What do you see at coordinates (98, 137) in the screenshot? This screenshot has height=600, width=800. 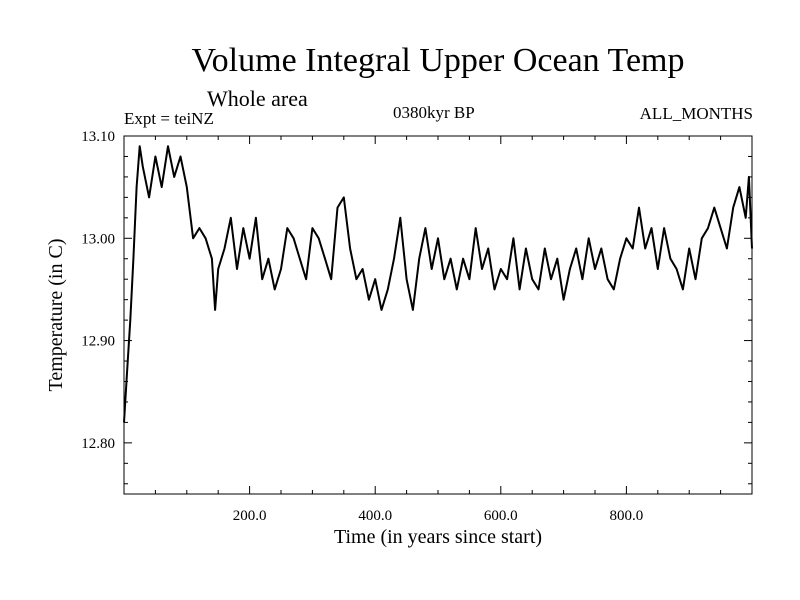 I see `y-tick-label: 13.10` at bounding box center [98, 137].